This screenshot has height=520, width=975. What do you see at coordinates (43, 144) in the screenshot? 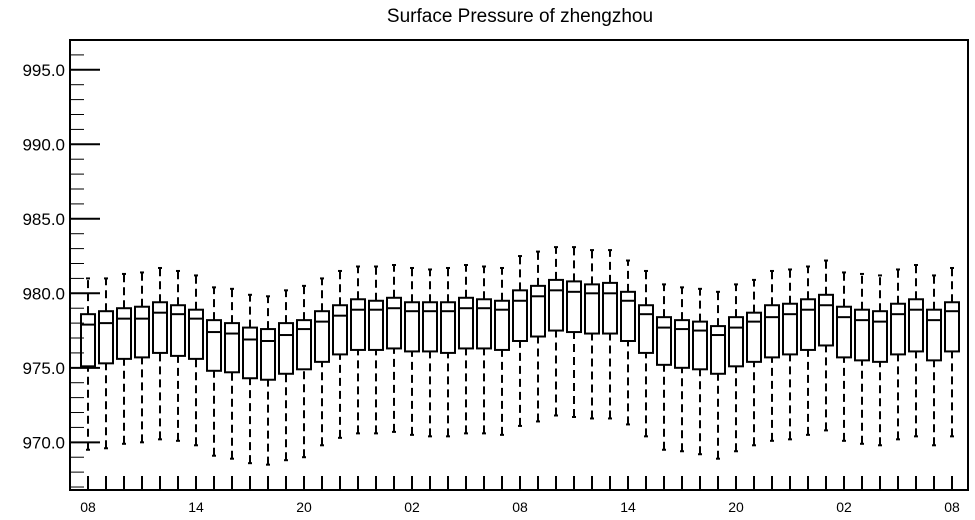
I see `y-tick-label: 990.0` at bounding box center [43, 144].